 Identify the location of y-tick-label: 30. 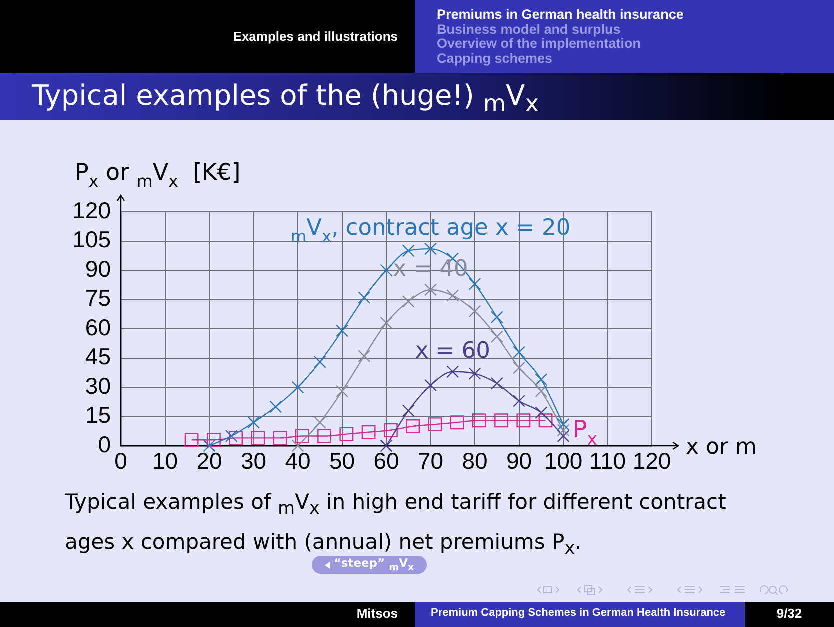
(98, 385).